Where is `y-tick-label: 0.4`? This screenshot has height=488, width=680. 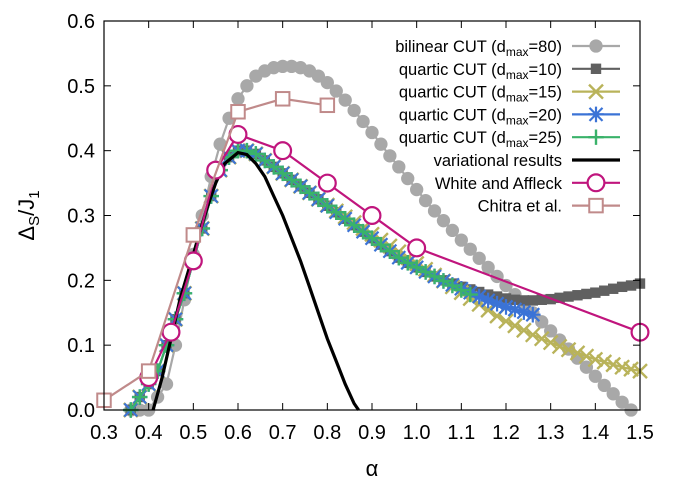
y-tick-label: 0.4 is located at coordinates (81, 152).